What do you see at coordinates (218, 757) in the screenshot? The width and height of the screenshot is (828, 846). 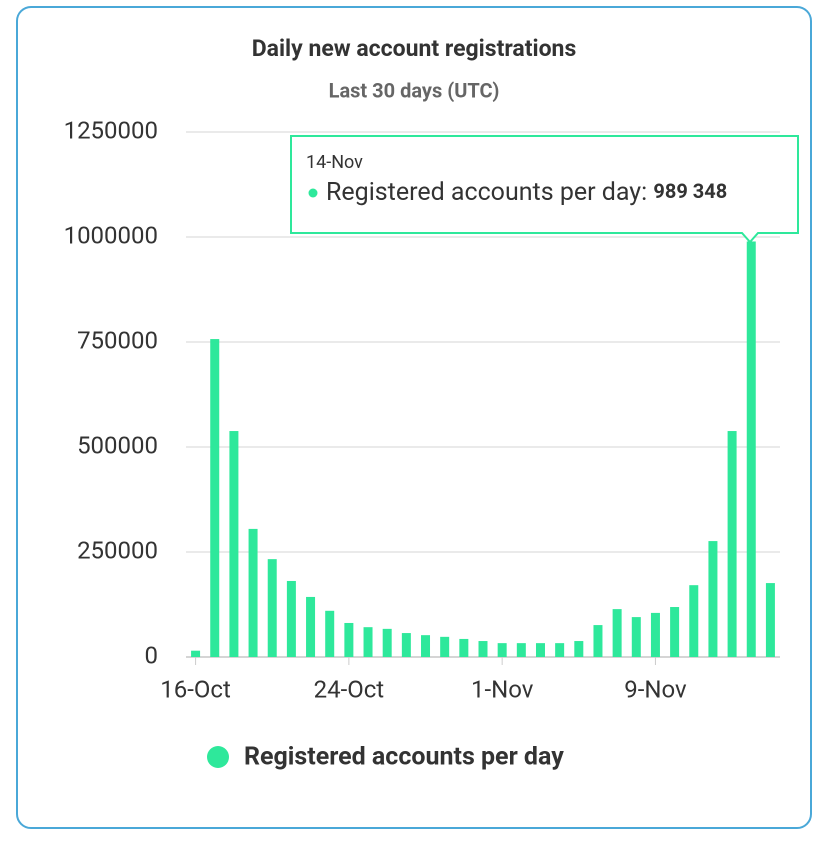 I see `legend-marker` at bounding box center [218, 757].